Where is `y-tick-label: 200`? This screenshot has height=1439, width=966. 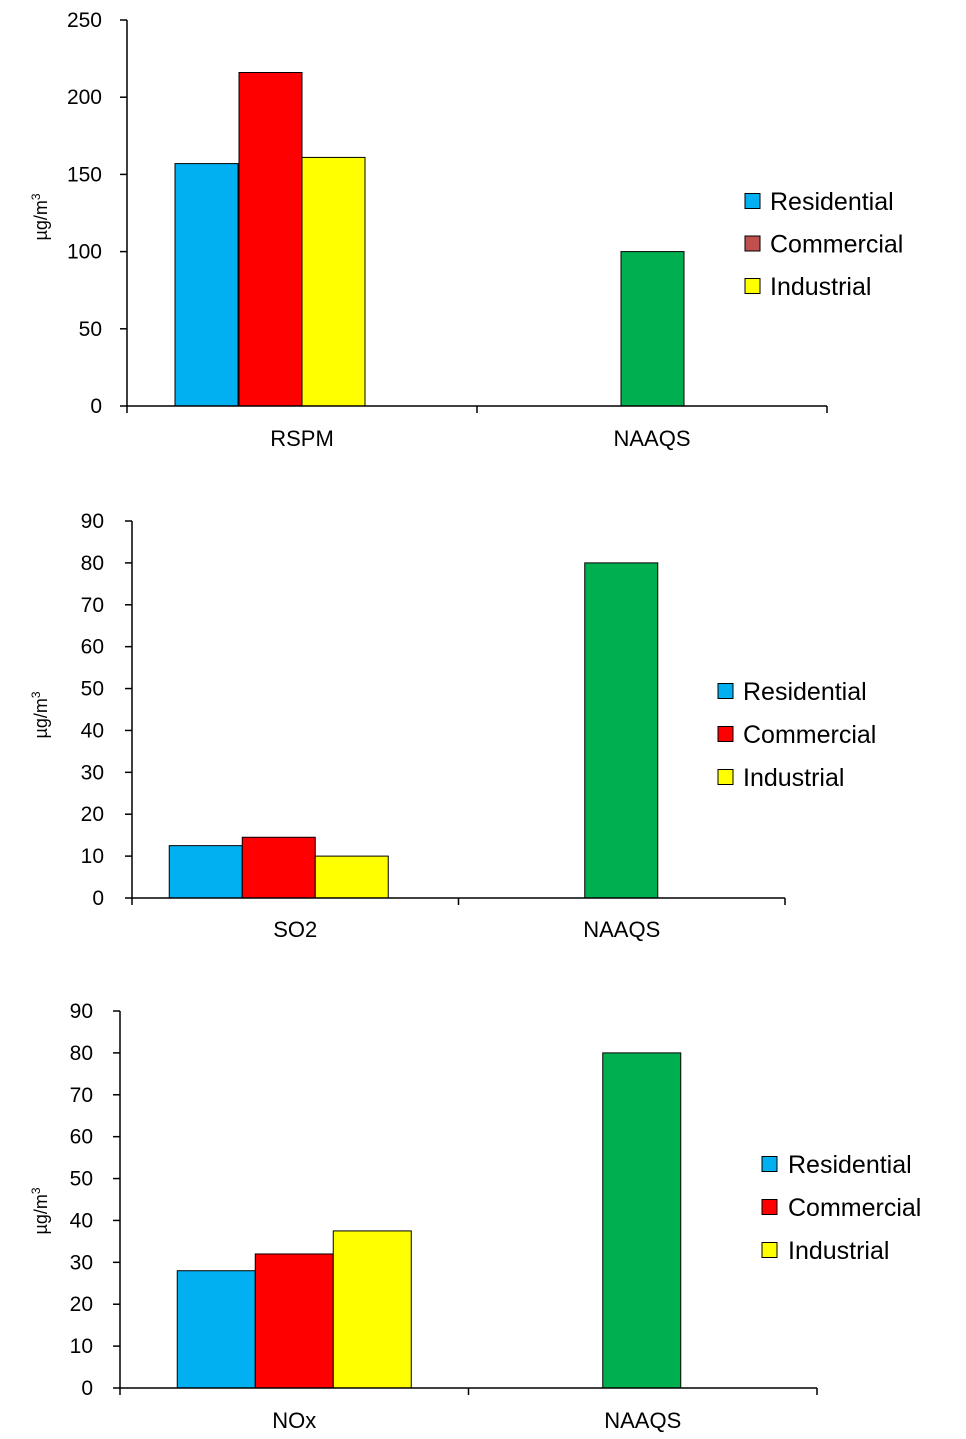 y-tick-label: 200 is located at coordinates (84, 97).